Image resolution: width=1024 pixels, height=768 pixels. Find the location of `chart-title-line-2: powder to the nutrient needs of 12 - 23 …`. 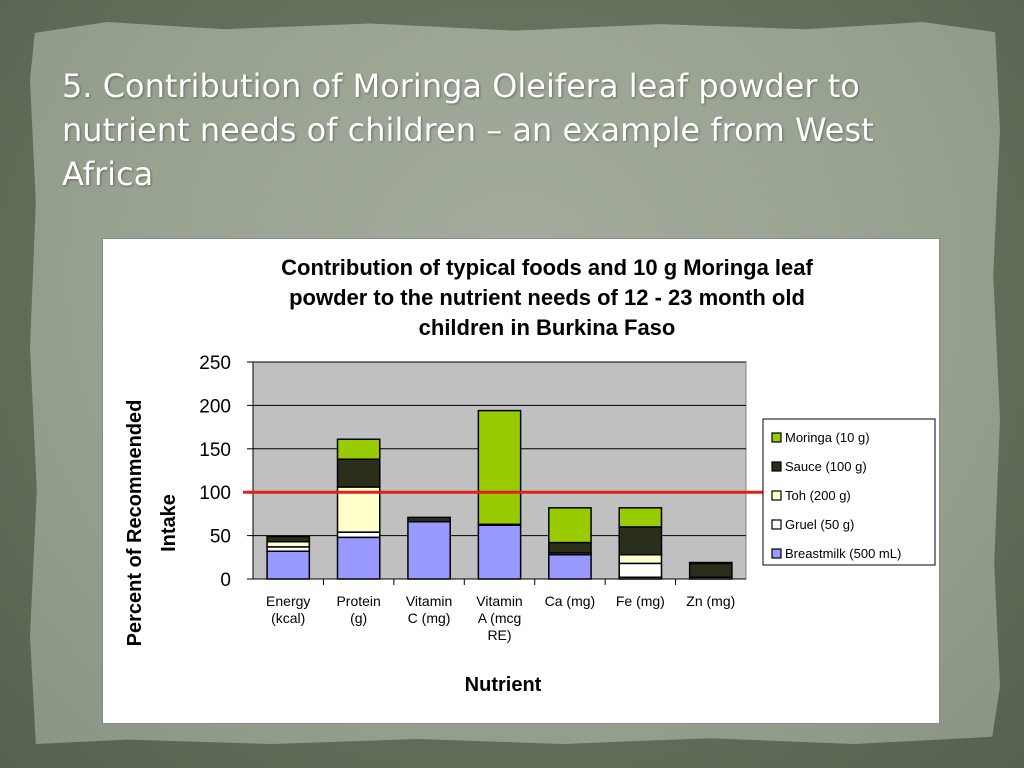

chart-title-line-2: powder to the nutrient needs of 12 - 23 … is located at coordinates (547, 297).